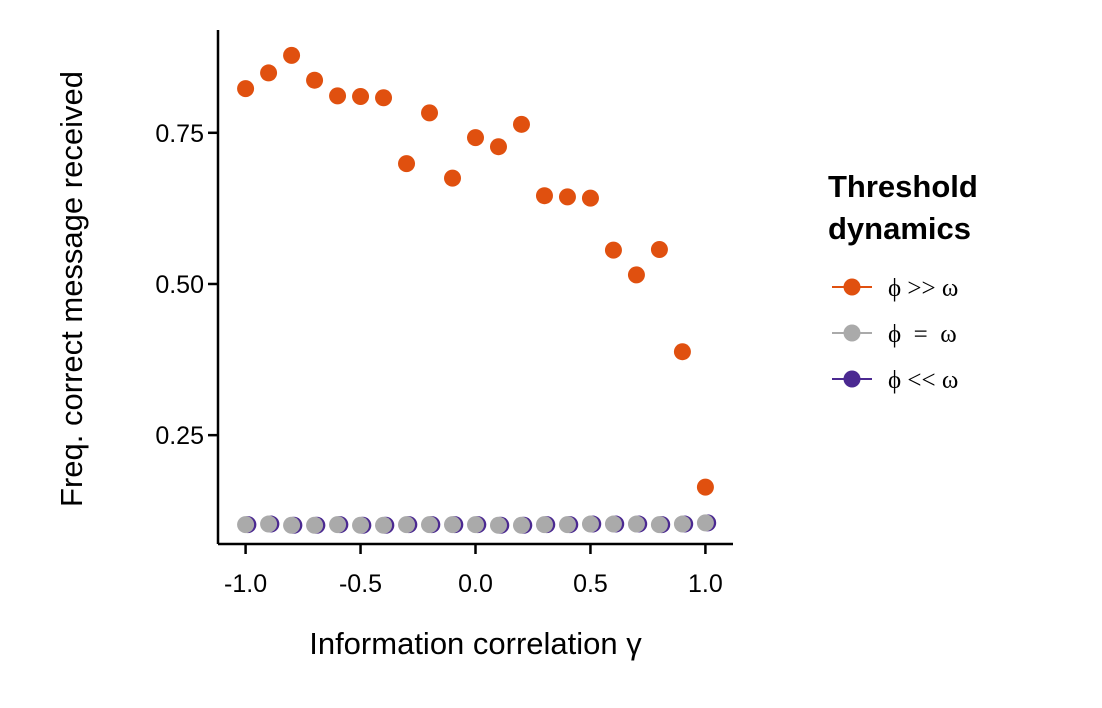  Describe the element at coordinates (475, 584) in the screenshot. I see `x-tick-label: 0.0` at that location.